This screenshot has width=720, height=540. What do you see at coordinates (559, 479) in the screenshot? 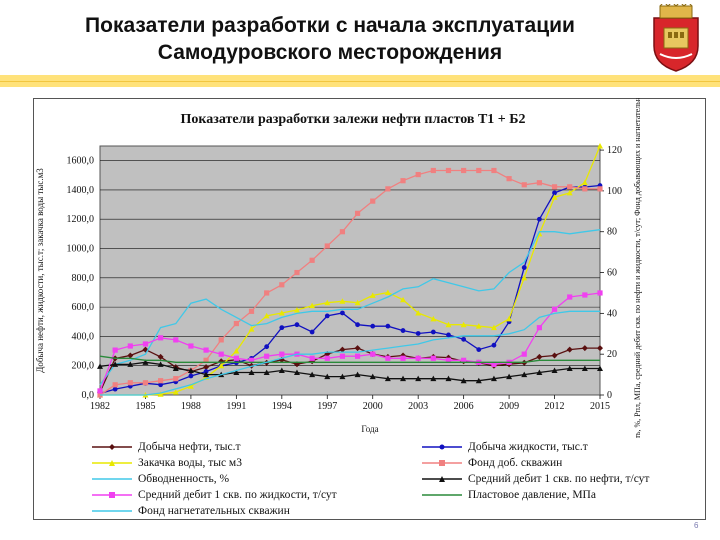
I see `legend-label: Средний дебит 1 скв. по нефти, т/сут` at bounding box center [559, 479].